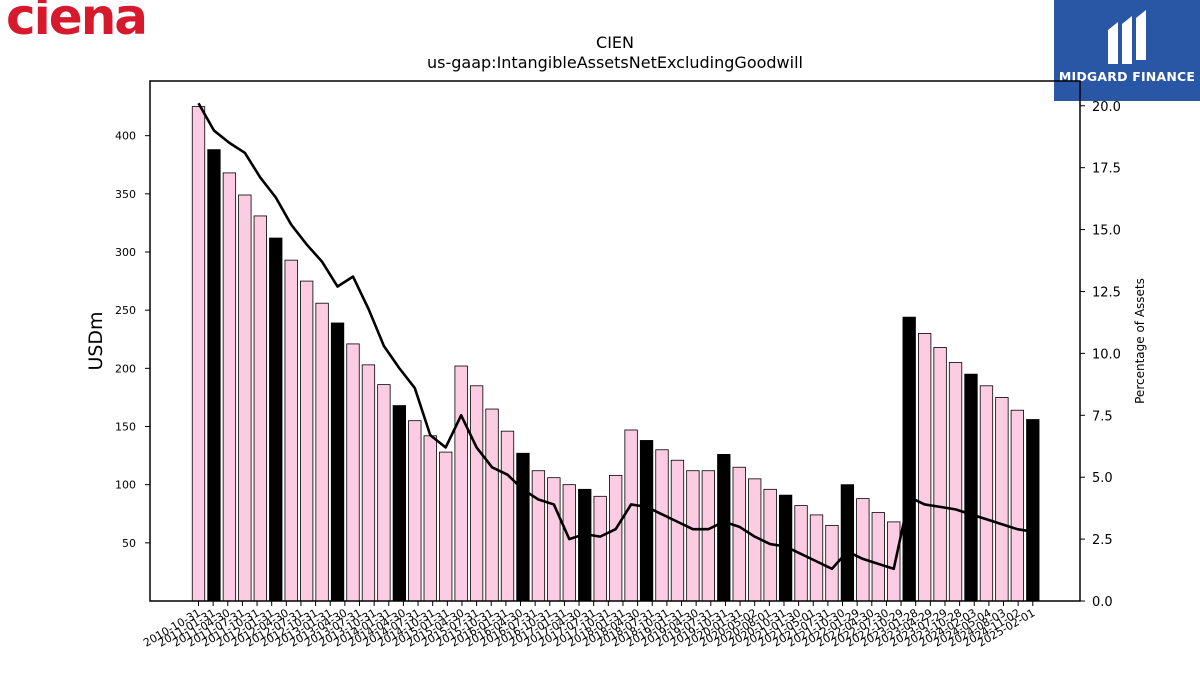 Image resolution: width=1200 pixels, height=675 pixels. I want to click on ciena-logo: ciena, so click(78, 27).